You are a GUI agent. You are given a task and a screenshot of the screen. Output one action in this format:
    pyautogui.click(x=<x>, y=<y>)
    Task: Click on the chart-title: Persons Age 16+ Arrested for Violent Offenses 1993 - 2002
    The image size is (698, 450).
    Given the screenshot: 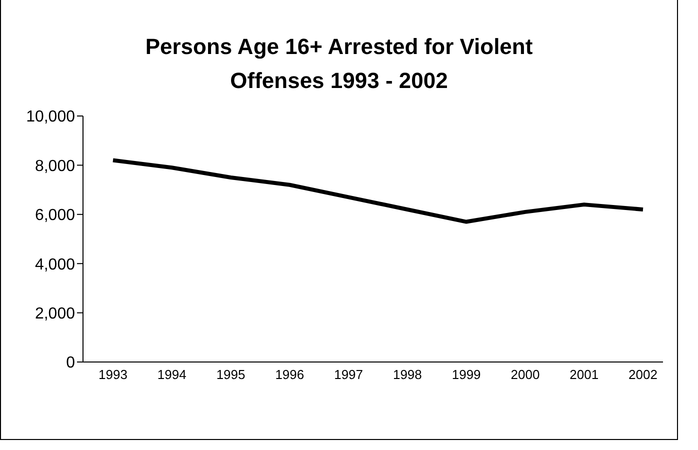 What is the action you would take?
    pyautogui.click(x=339, y=64)
    